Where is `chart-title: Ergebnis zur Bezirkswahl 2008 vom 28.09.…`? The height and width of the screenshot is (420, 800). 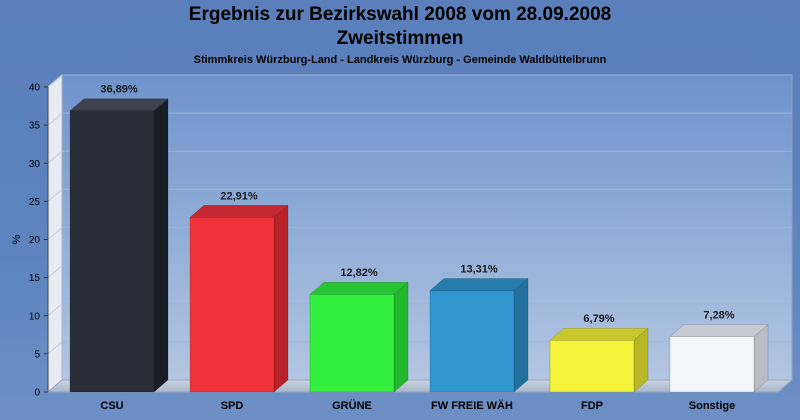 chart-title: Ergebnis zur Bezirkswahl 2008 vom 28.09.… is located at coordinates (400, 14).